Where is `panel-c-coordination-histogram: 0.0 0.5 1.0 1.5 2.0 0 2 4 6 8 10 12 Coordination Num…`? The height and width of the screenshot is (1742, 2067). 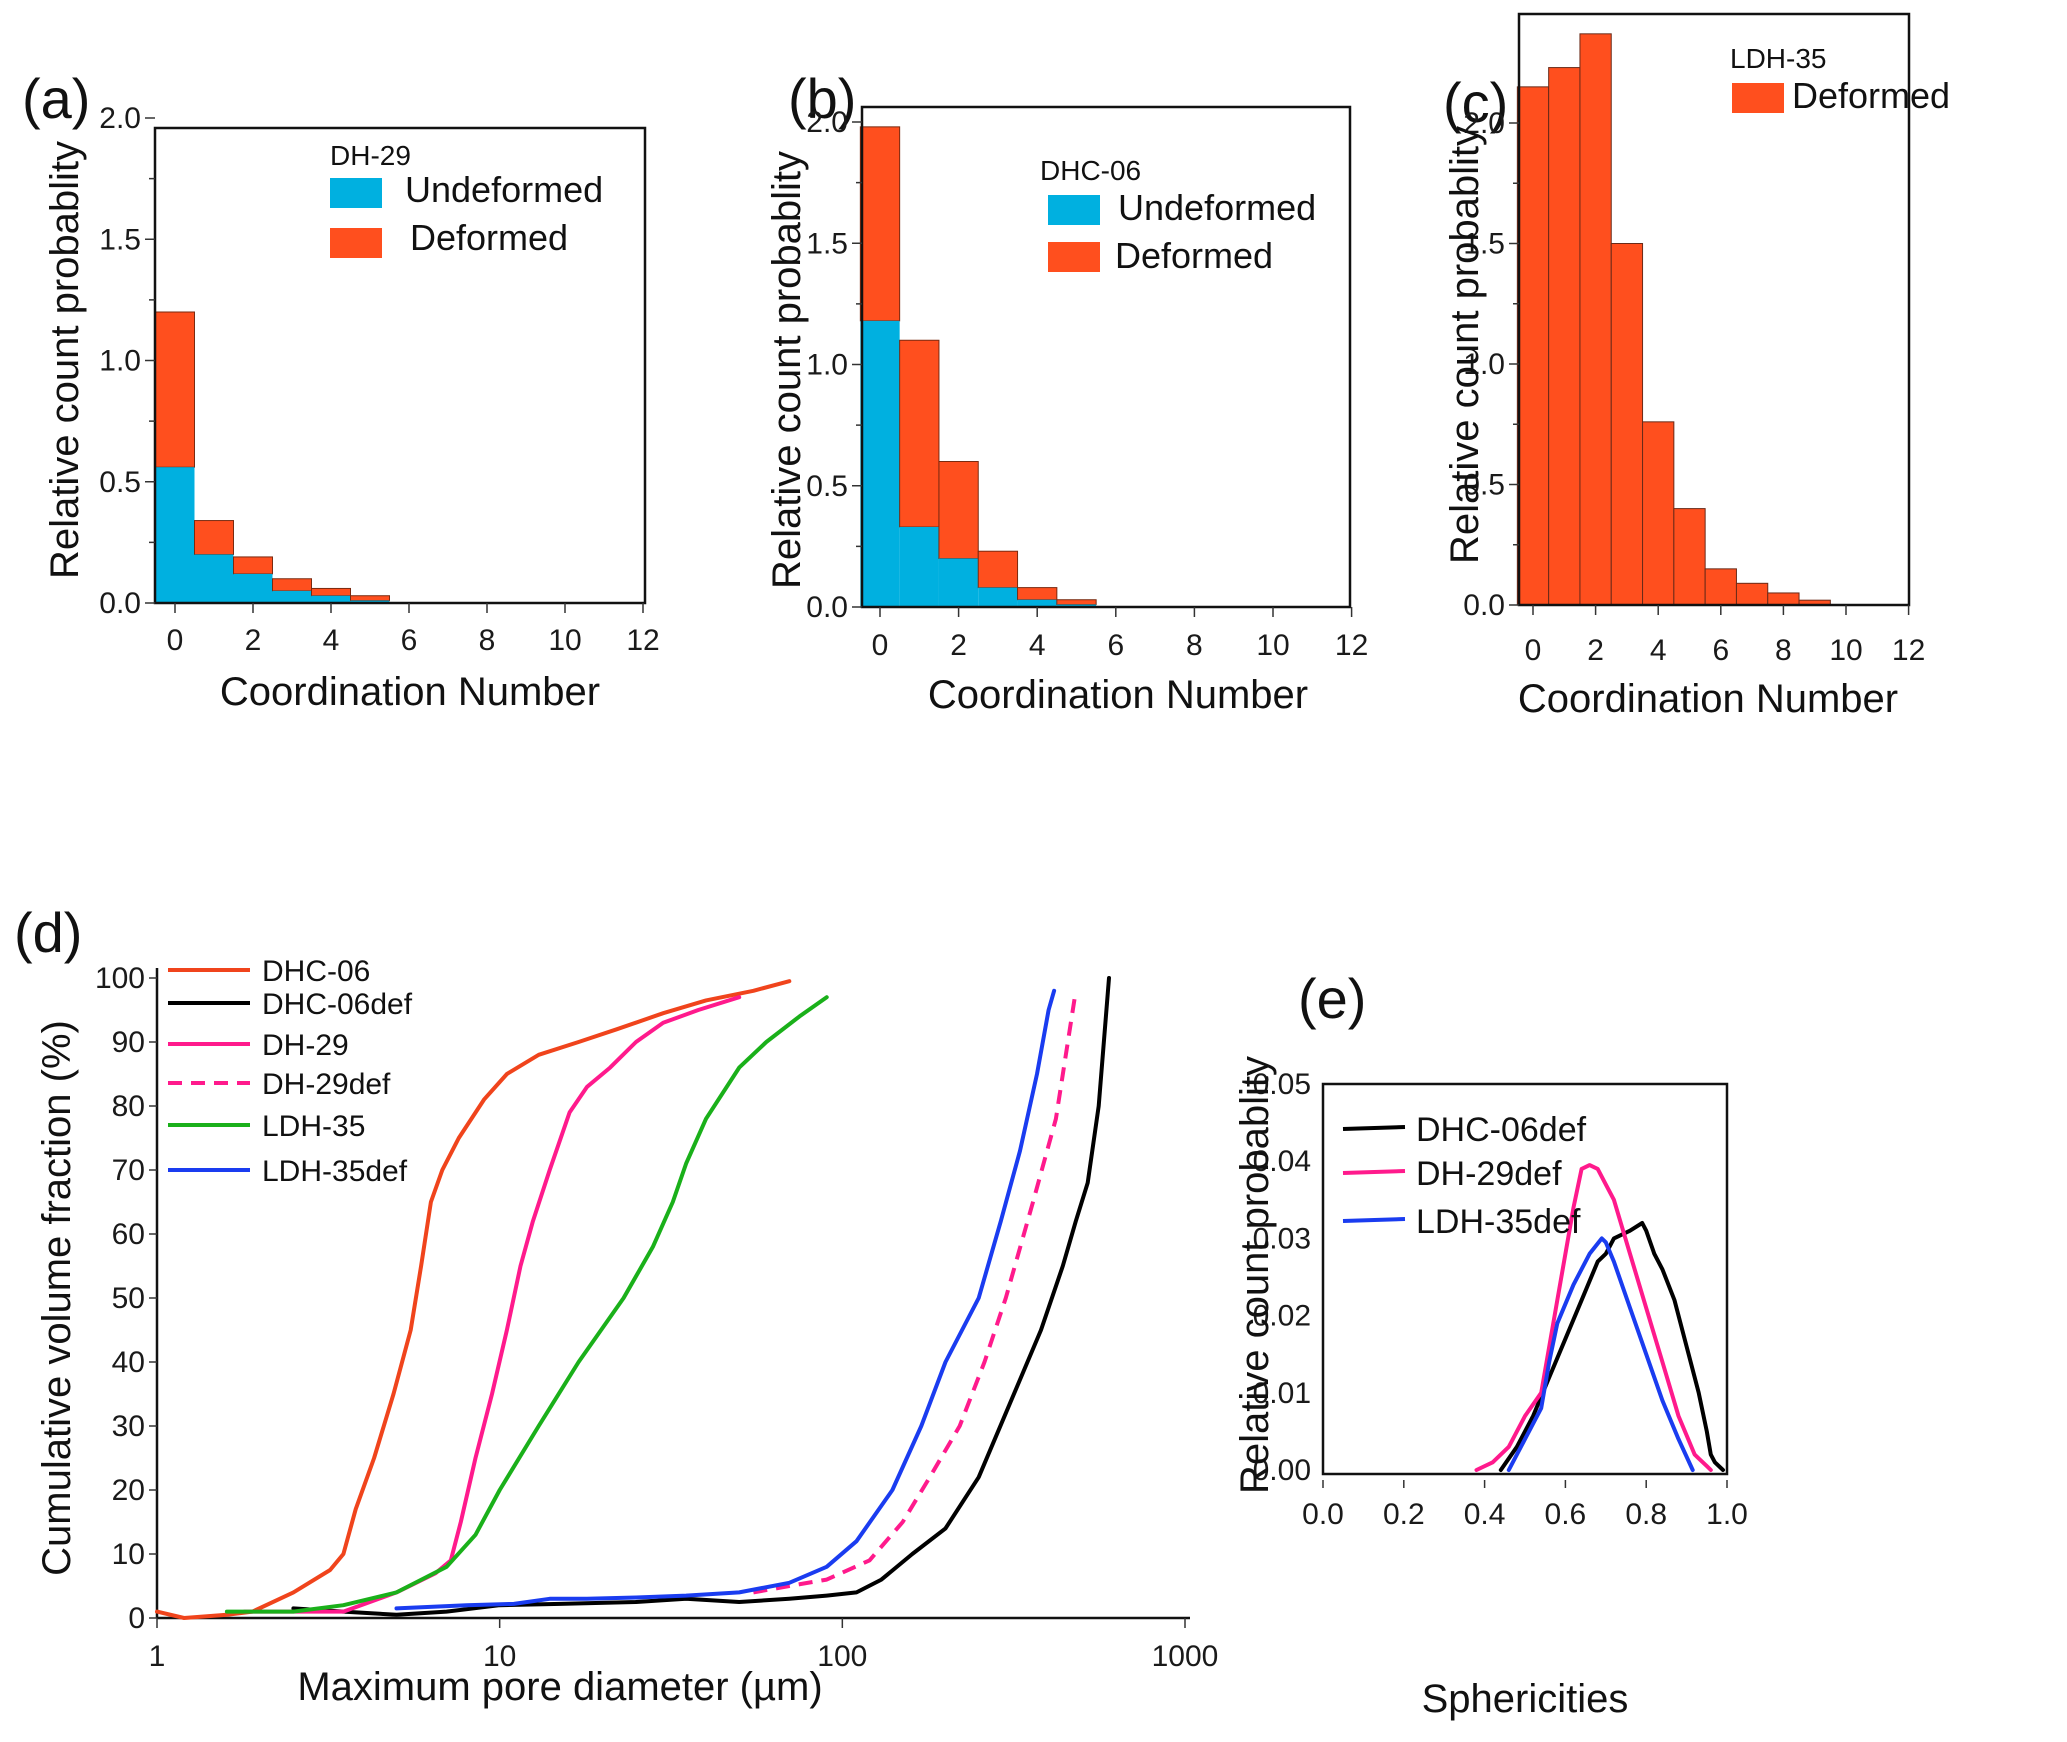
panel-c-coordination-histogram: 0.0 0.5 1.0 1.5 2.0 0 2 4 6 8 10 12 Coordination Num… is located at coordinates (1696, 366).